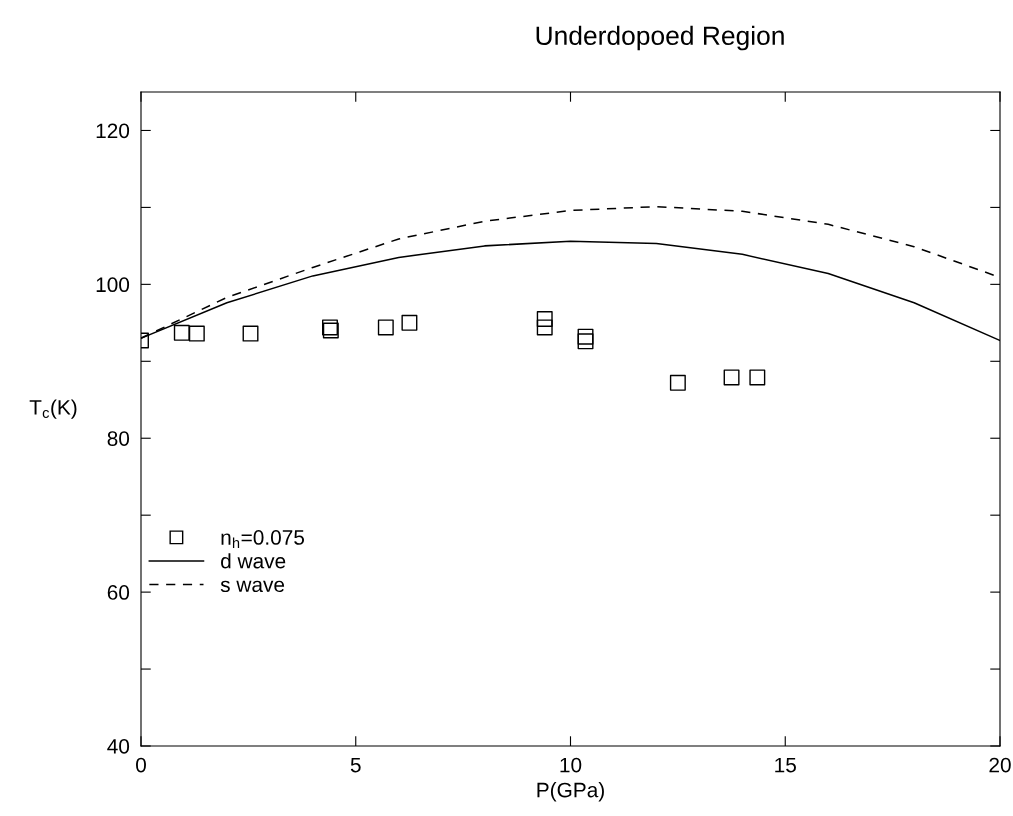 The height and width of the screenshot is (816, 1013). I want to click on legend-label: d wave, so click(253, 561).